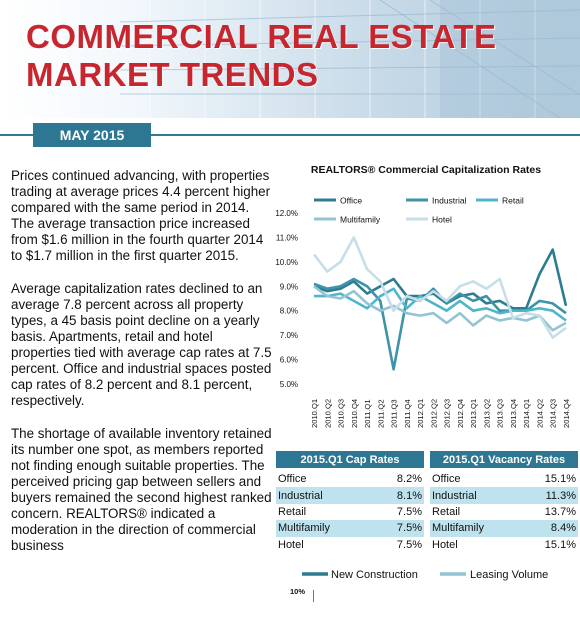  I want to click on cap-rates-table-header: 2015.Q1 Cap Rates, so click(350, 459).